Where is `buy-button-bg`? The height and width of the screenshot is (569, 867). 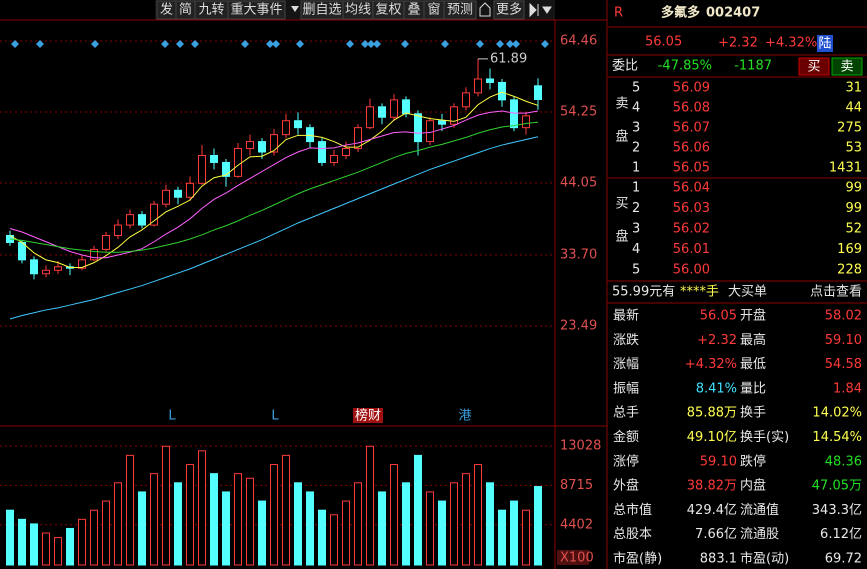 buy-button-bg is located at coordinates (814, 66).